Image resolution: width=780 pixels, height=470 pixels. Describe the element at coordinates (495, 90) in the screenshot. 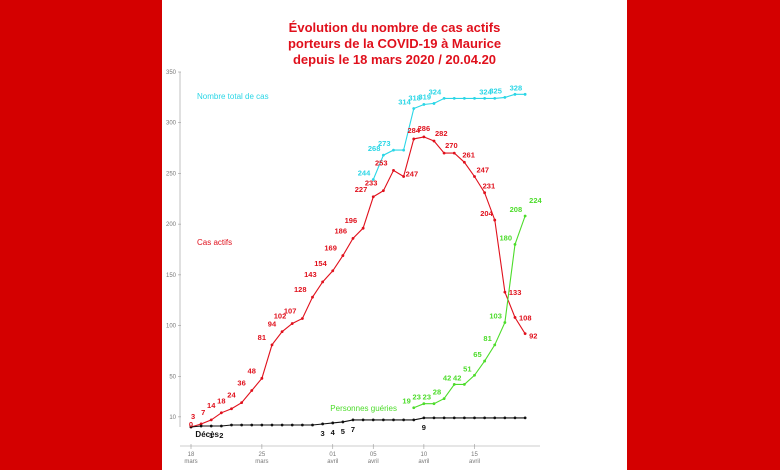

I see `data-label-total: 325` at that location.